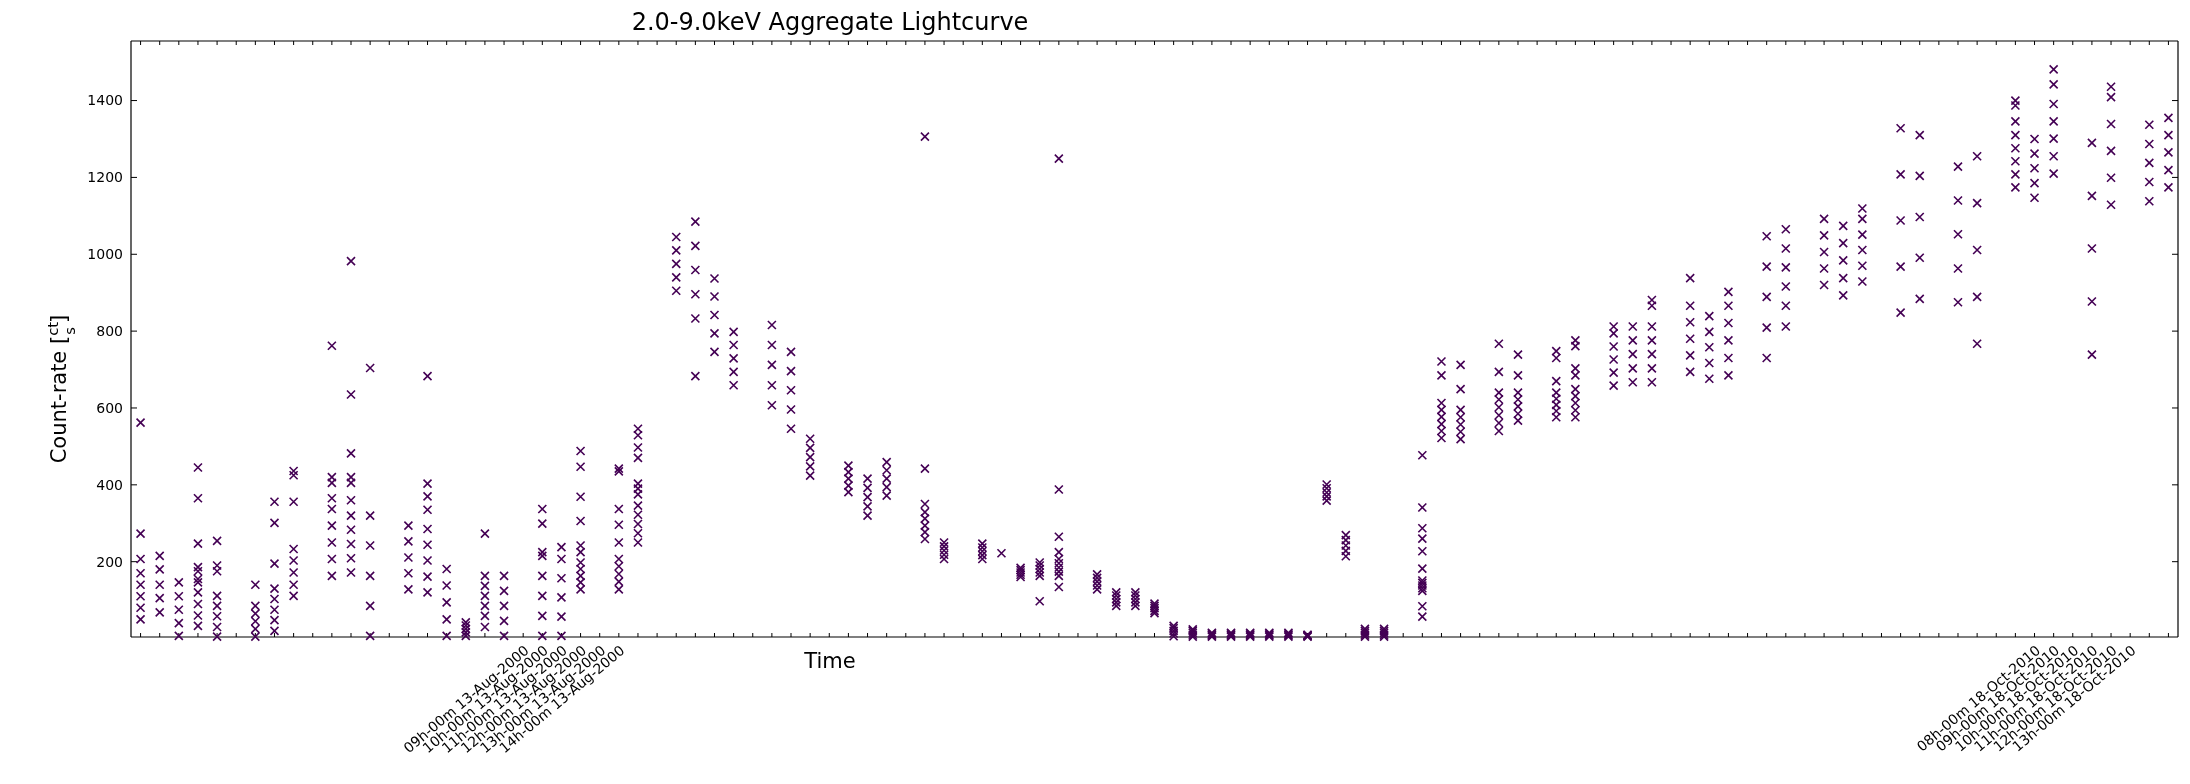 The image size is (2190, 784). What do you see at coordinates (830, 22) in the screenshot?
I see `chart-title: 2.0-9.0keV Aggregate Lightcurve` at bounding box center [830, 22].